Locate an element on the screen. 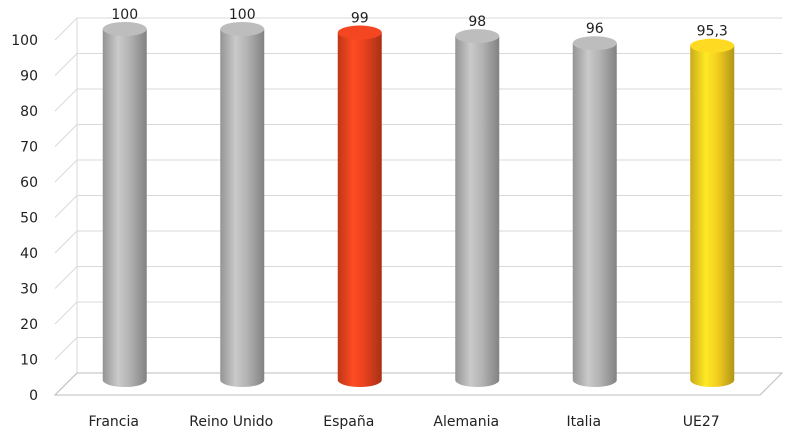 The image size is (796, 438). bar-alemania is located at coordinates (477, 212).